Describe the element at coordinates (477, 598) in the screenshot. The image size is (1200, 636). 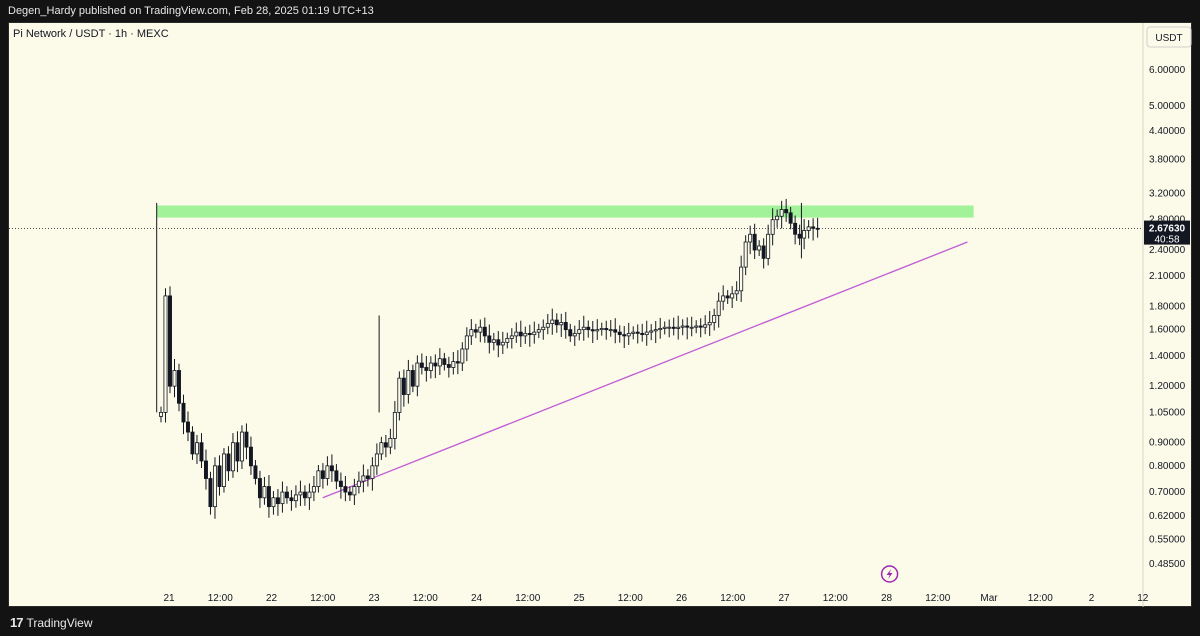
I see `x-tick-label: 24` at that location.